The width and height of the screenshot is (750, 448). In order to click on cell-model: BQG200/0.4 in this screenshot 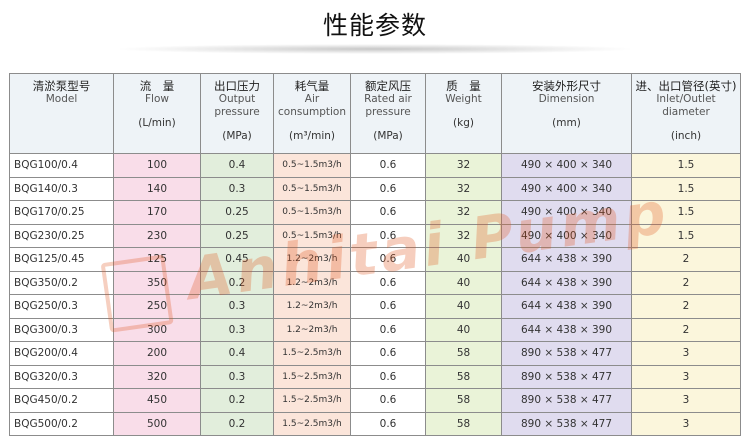, I will do `click(61, 353)`.